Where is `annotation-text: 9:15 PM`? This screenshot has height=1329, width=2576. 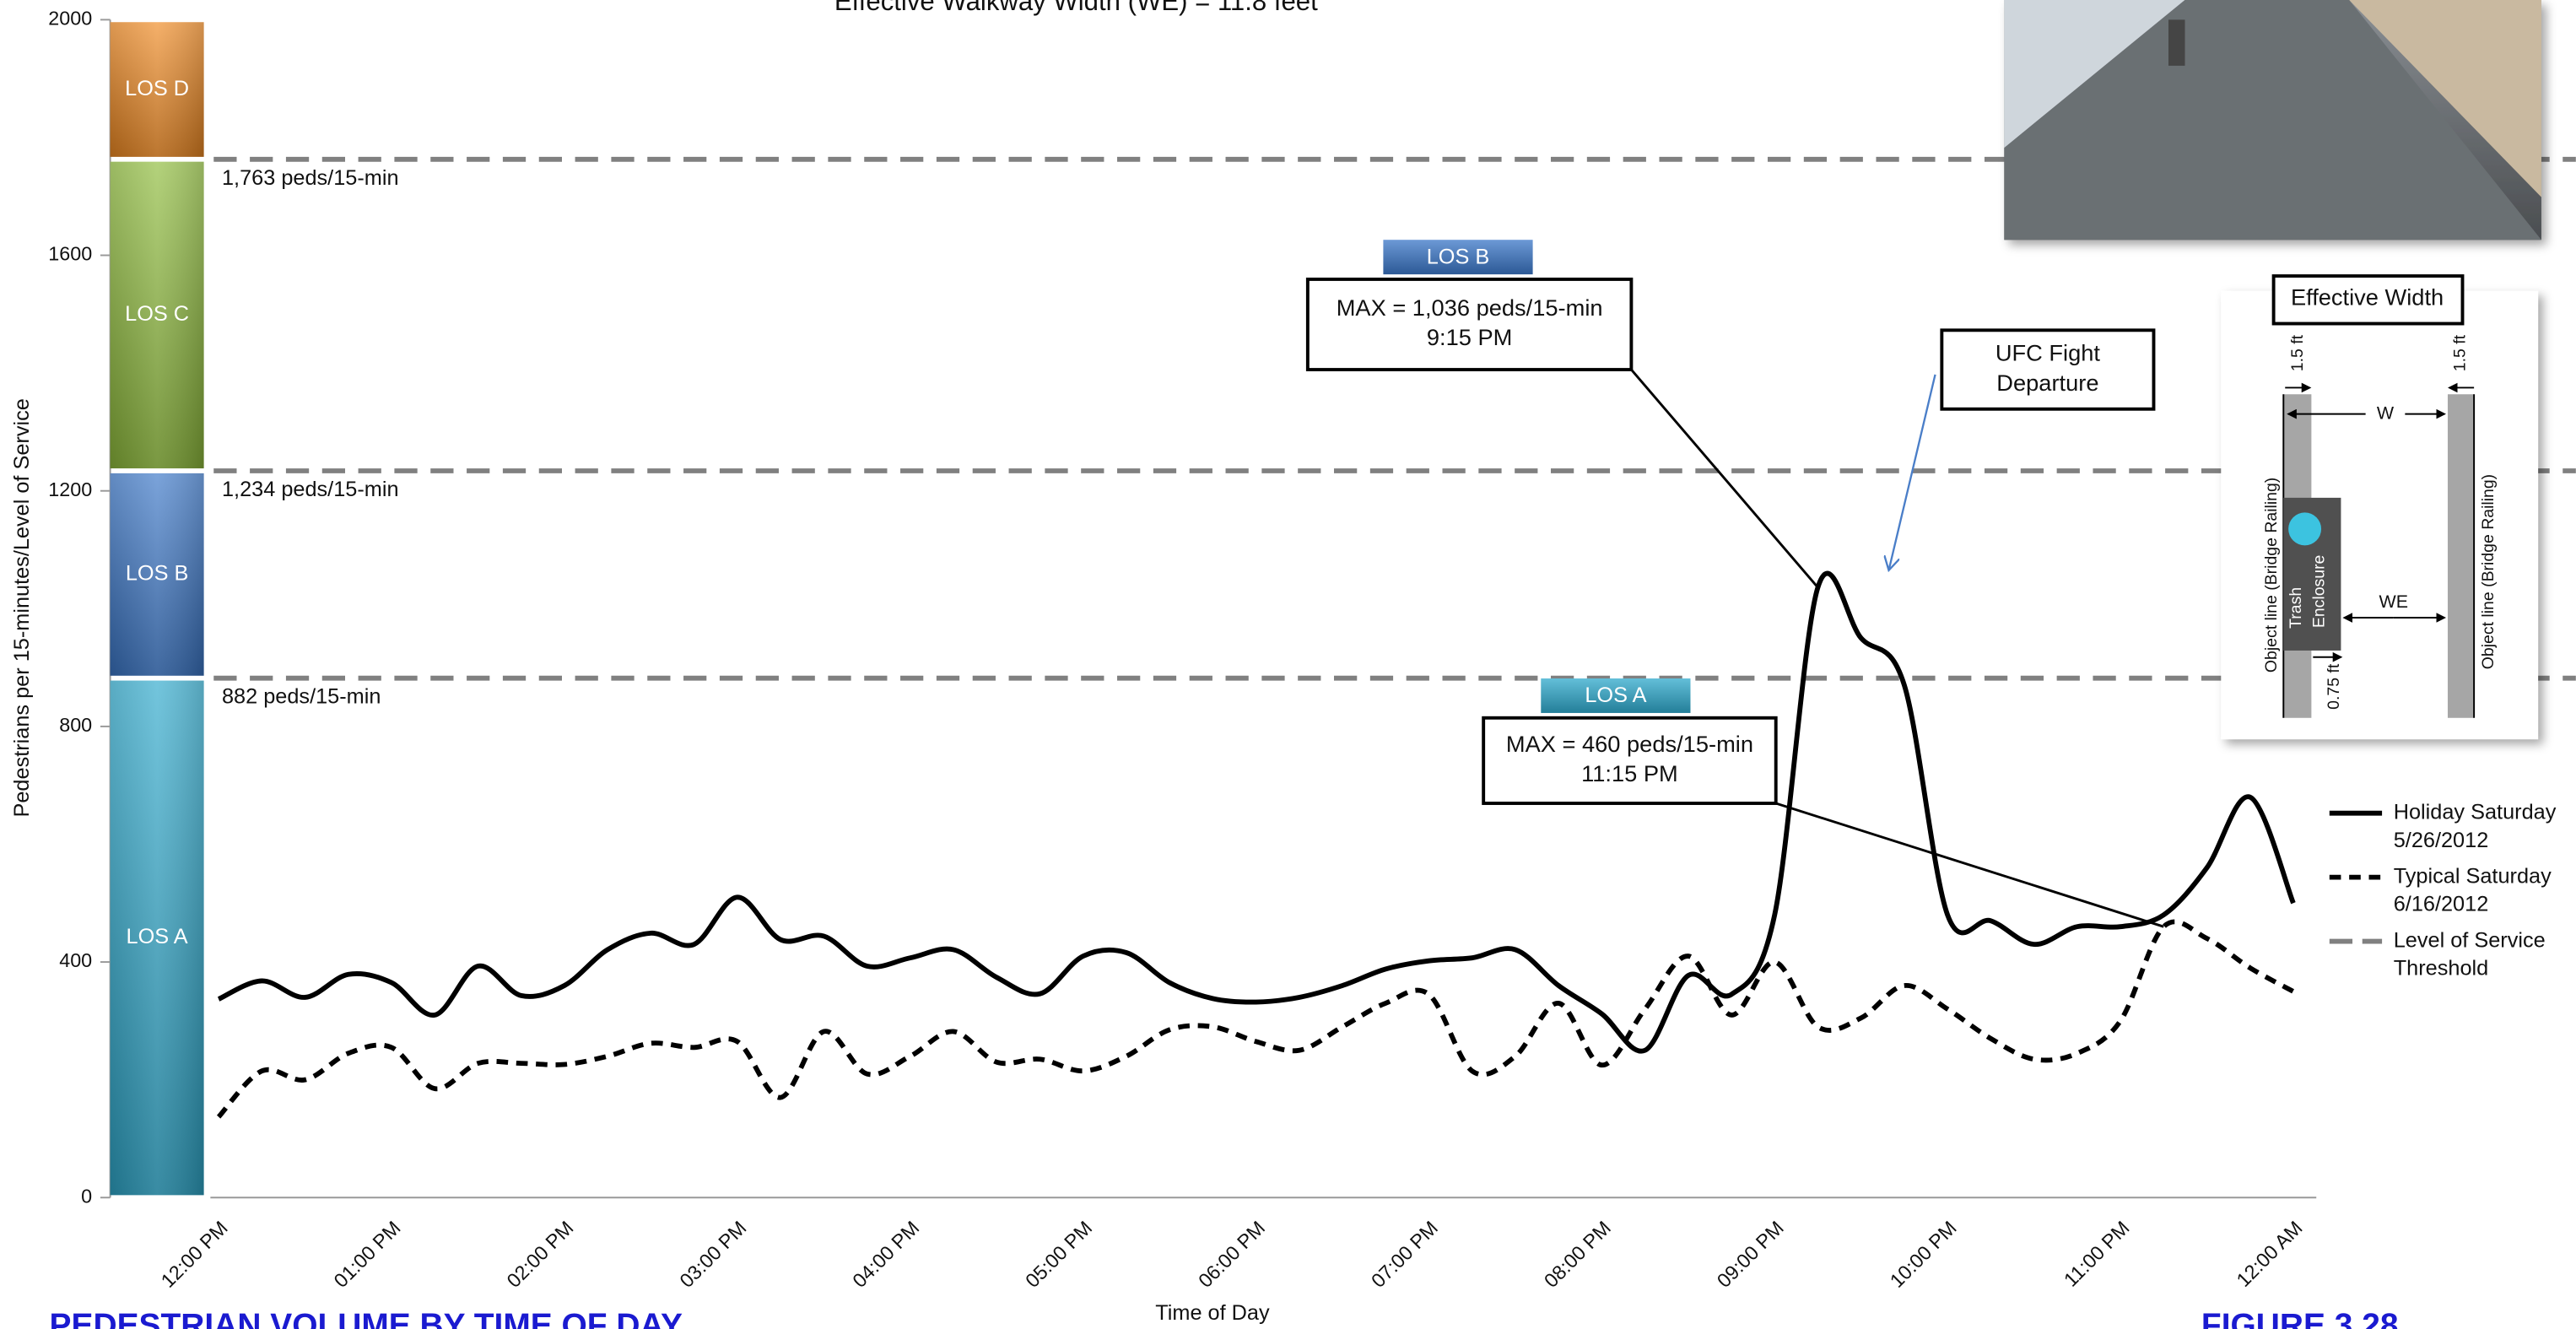
annotation-text: 9:15 PM is located at coordinates (1469, 337).